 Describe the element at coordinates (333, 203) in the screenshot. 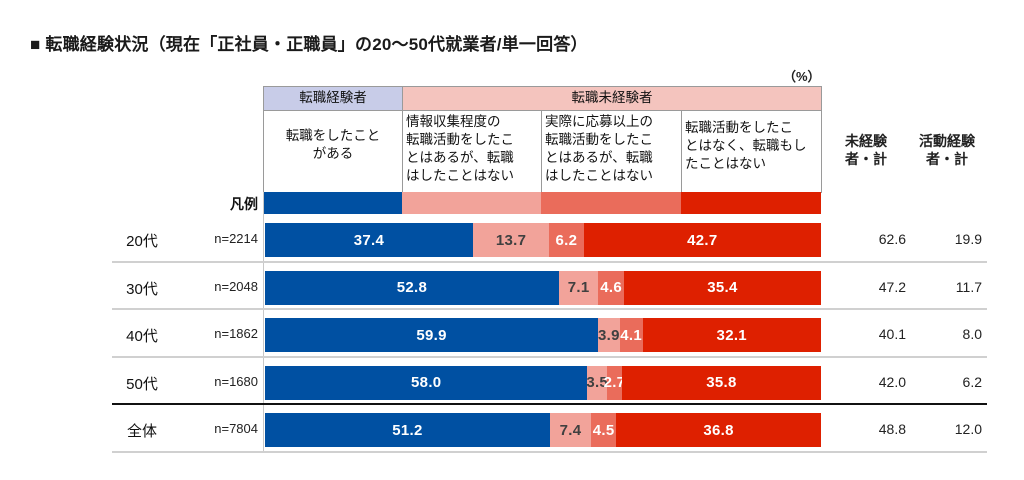

I see `legend-swatch-changed-jobs` at that location.